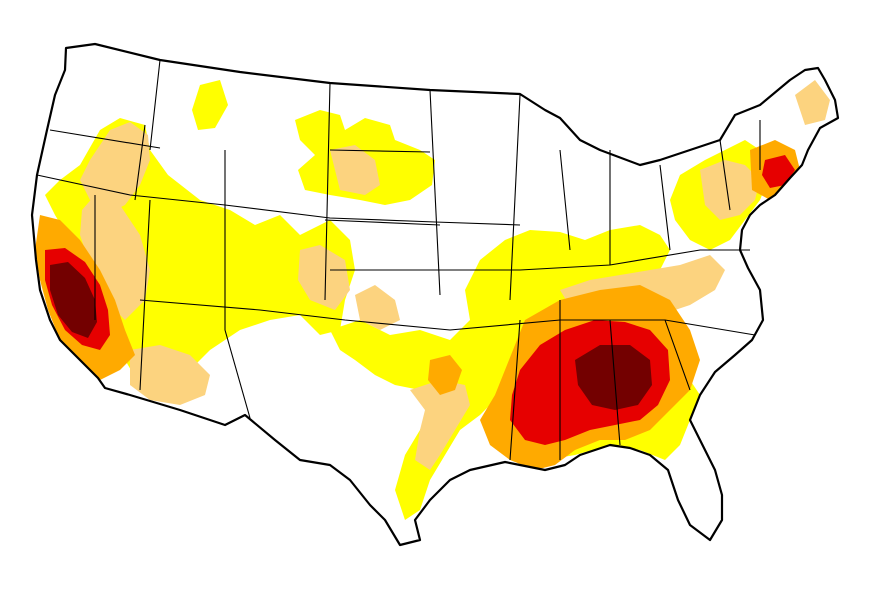 The height and width of the screenshot is (606, 880). I want to click on zone-tan-arizona, so click(170, 375).